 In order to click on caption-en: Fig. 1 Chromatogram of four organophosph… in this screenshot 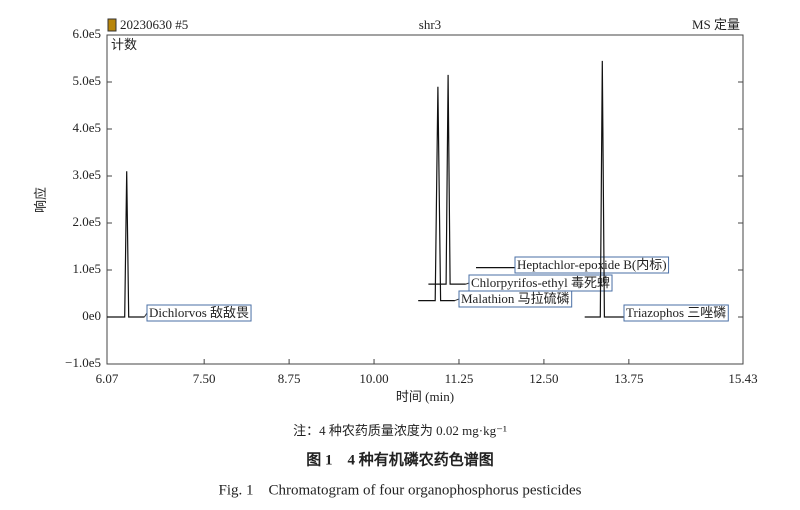, I will do `click(399, 490)`.